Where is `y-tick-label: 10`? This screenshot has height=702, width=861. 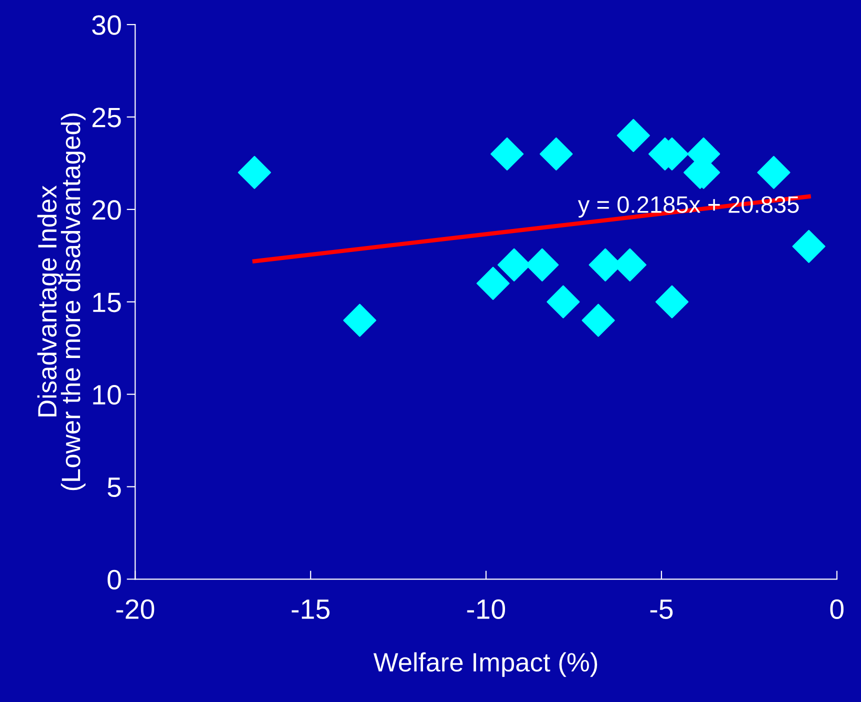
y-tick-label: 10 is located at coordinates (107, 394).